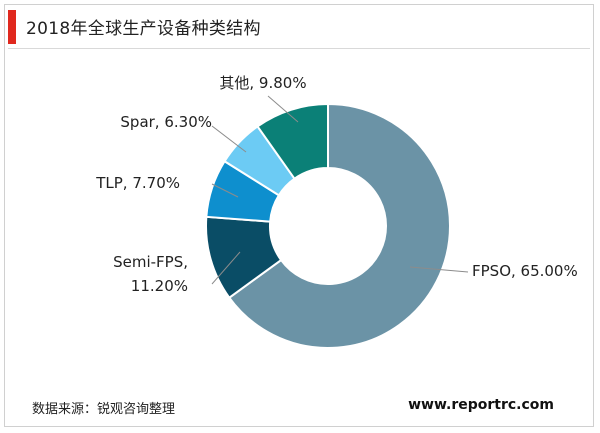  I want to click on slice-label: 其他, 9.80%, so click(262, 83).